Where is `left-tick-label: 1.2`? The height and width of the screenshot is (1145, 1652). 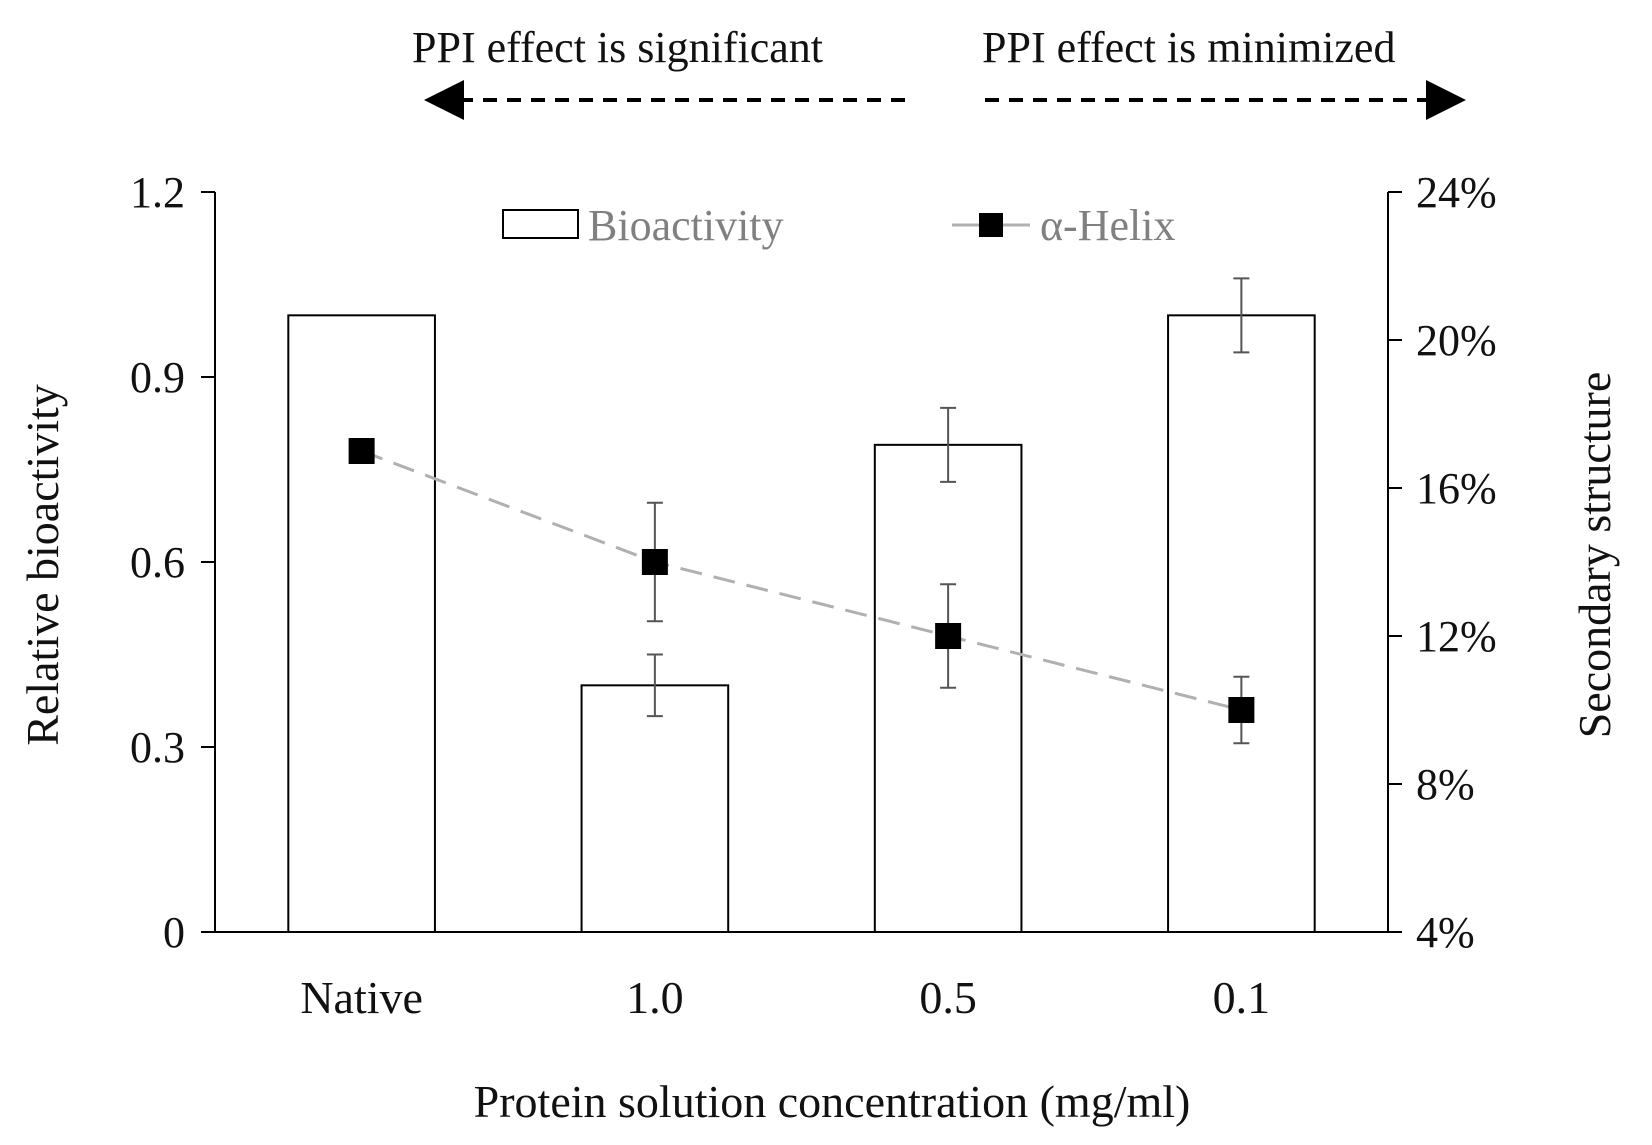
left-tick-label: 1.2 is located at coordinates (157, 192).